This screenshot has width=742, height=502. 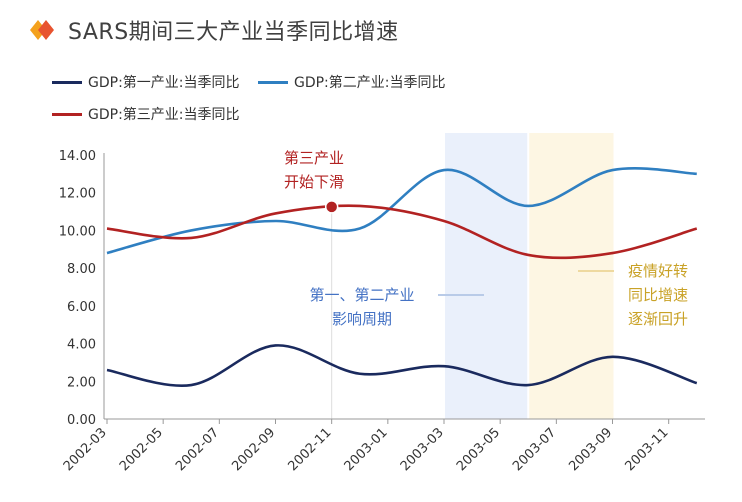 What do you see at coordinates (658, 319) in the screenshot?
I see `annotation-gold: 逐渐回升` at bounding box center [658, 319].